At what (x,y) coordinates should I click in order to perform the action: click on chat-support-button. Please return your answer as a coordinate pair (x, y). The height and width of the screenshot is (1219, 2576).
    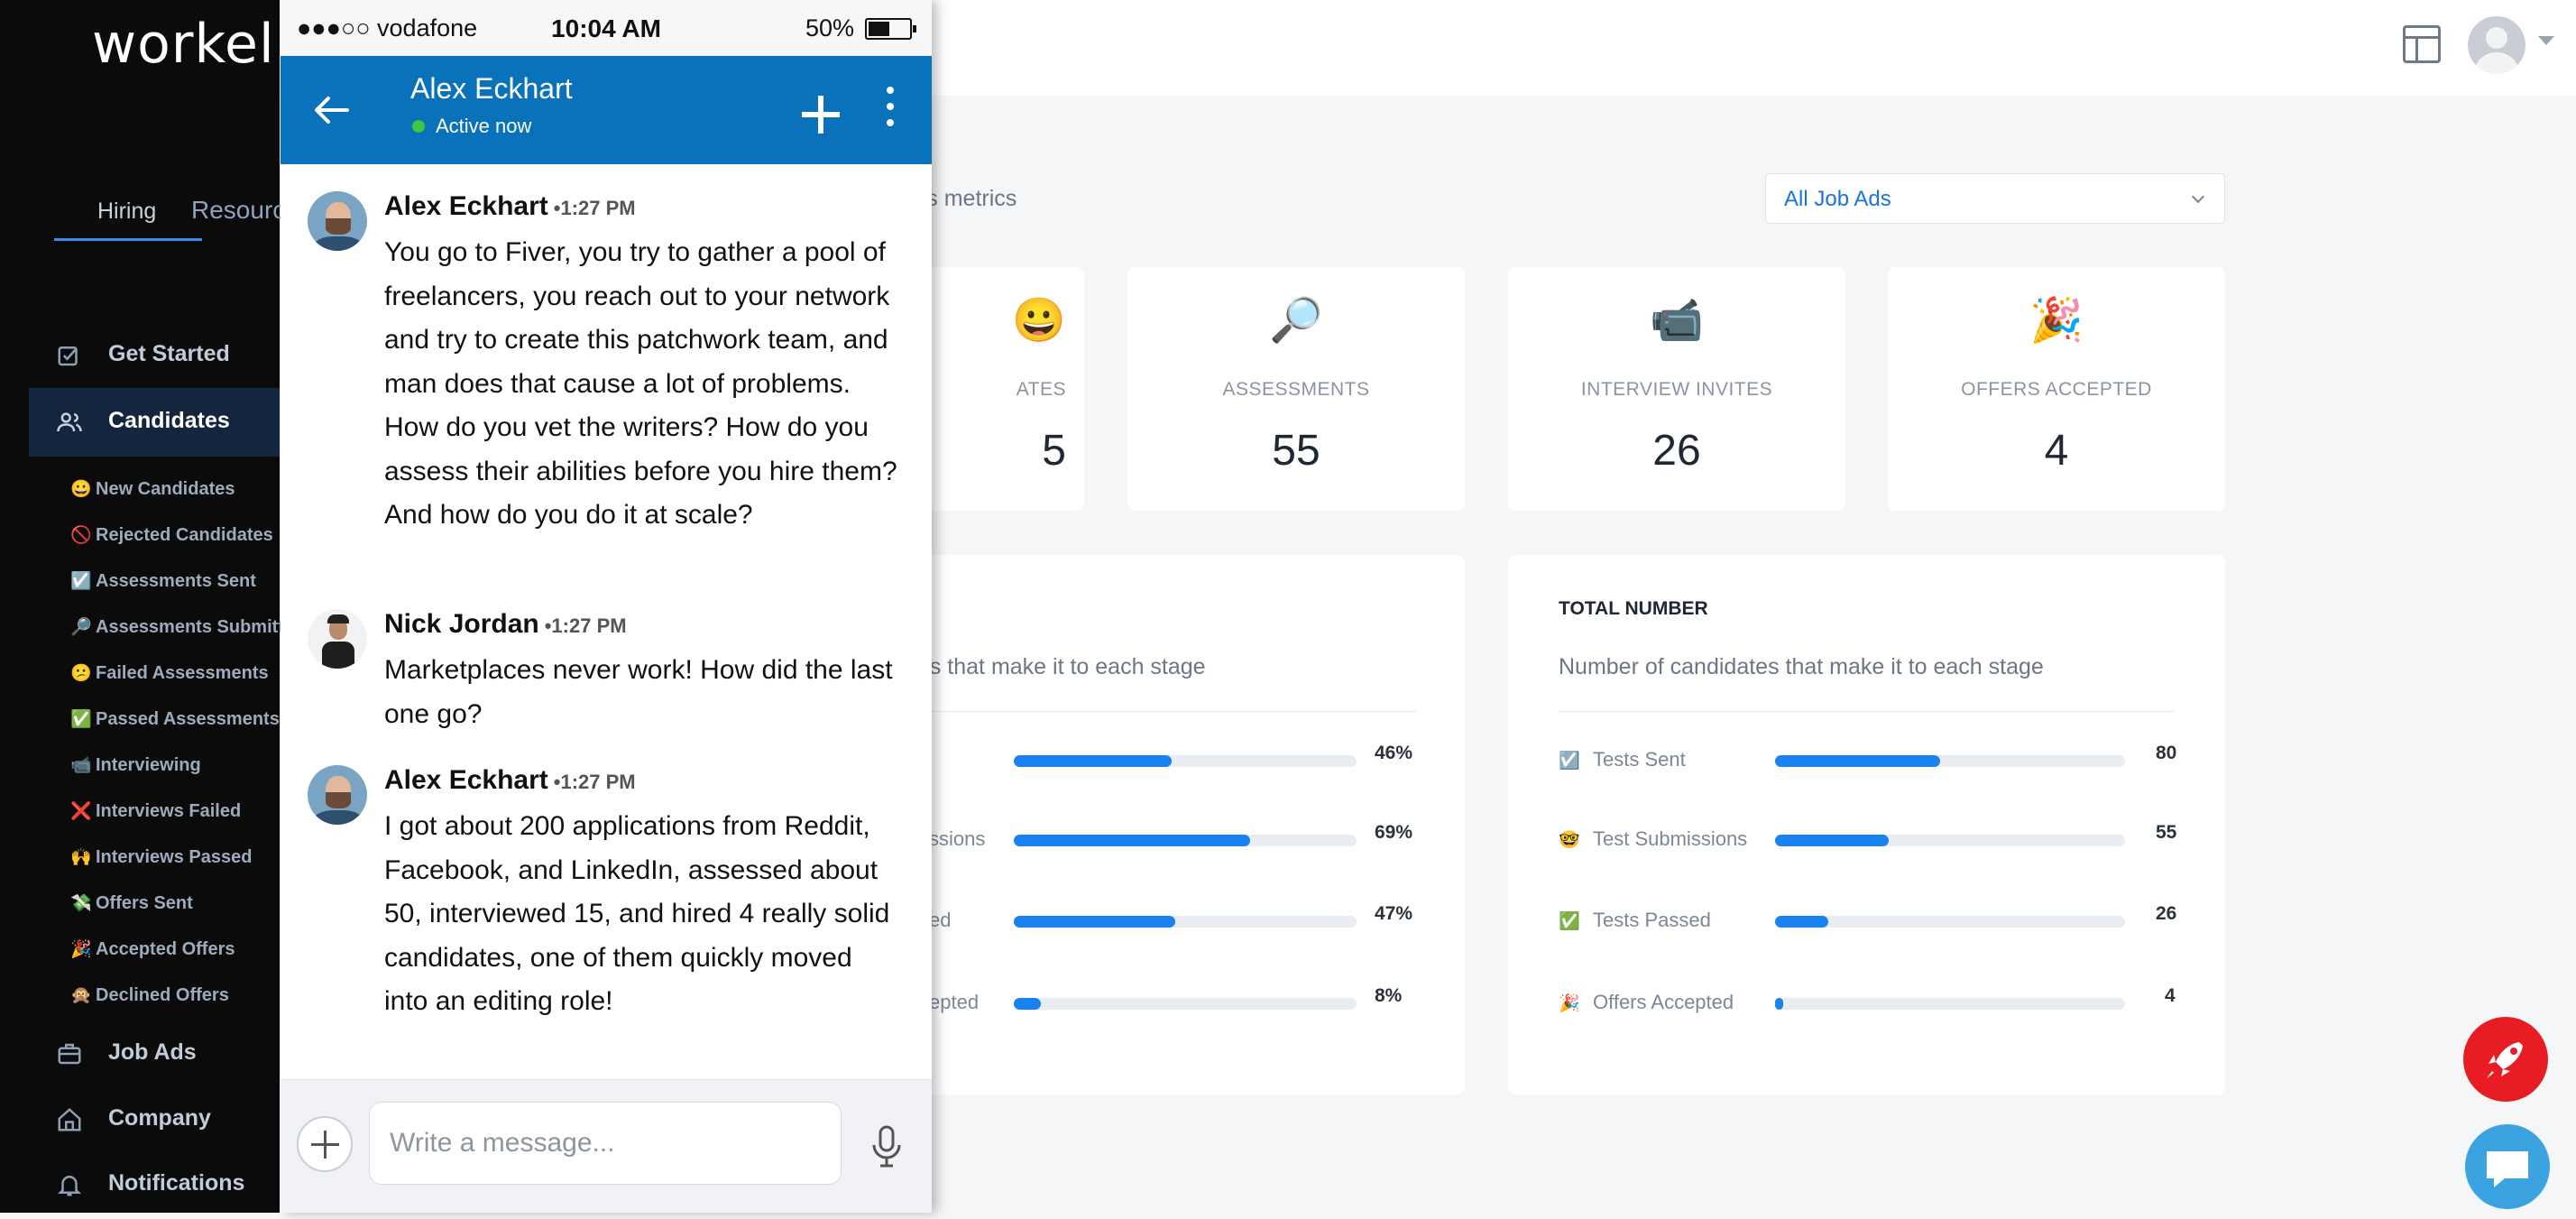
    Looking at the image, I should click on (2507, 1166).